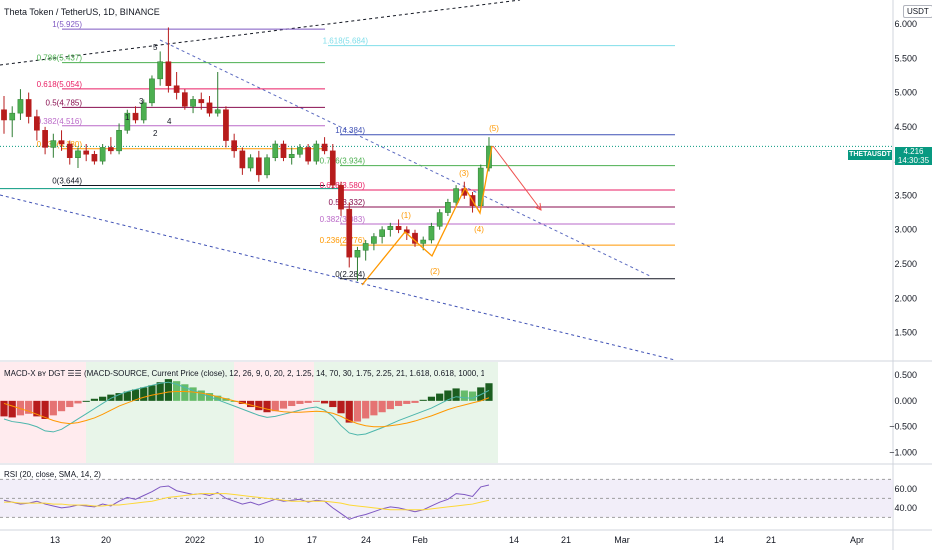 Image resolution: width=932 pixels, height=550 pixels. What do you see at coordinates (67, 24) in the screenshot?
I see `fib-level-label: 1(5.925)` at bounding box center [67, 24].